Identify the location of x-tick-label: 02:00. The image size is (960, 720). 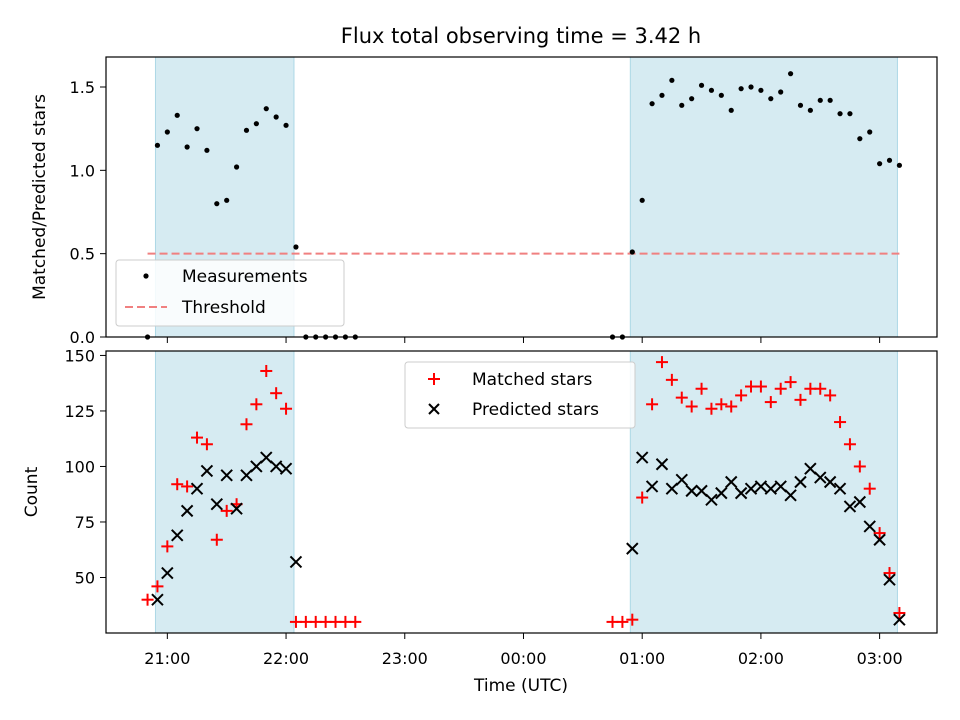
(761, 658).